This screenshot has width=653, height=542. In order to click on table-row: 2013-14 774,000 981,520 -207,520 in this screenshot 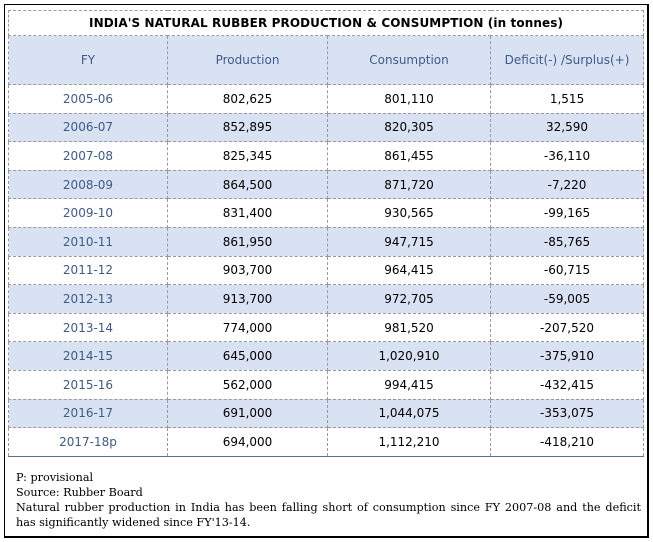, I will do `click(326, 327)`.